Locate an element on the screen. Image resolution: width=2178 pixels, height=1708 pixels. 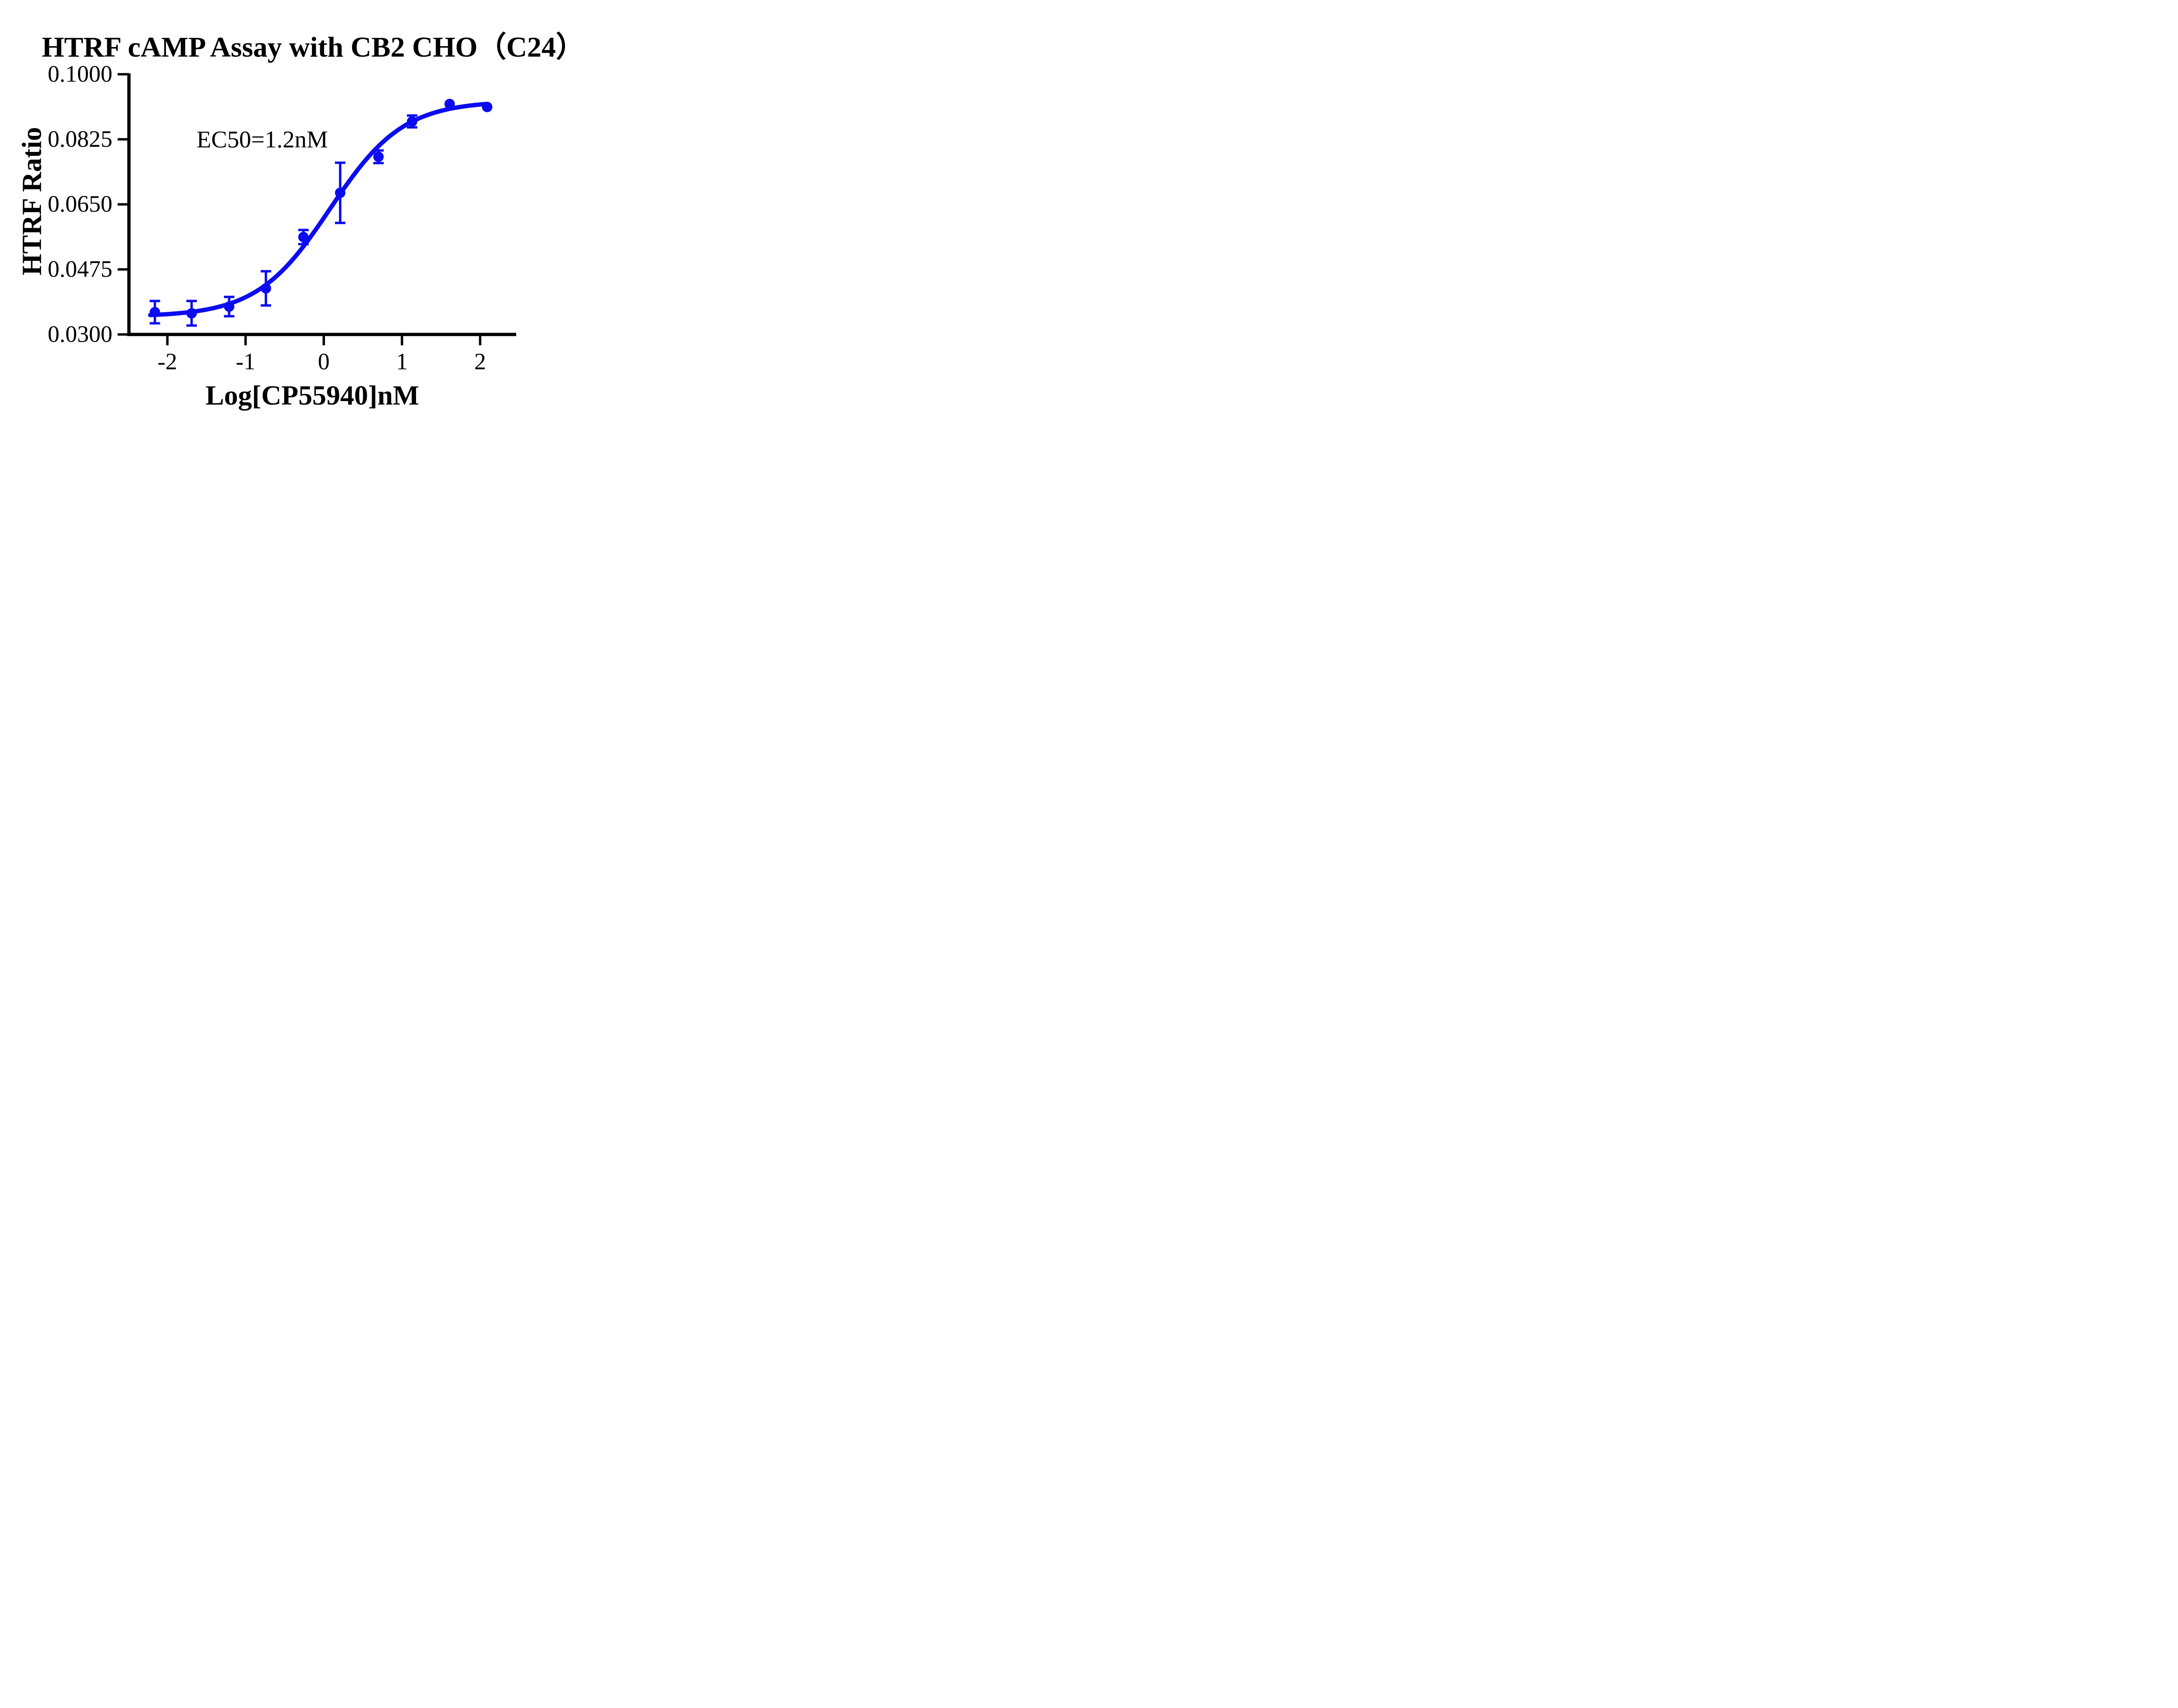
fit-curve is located at coordinates (318, 209).